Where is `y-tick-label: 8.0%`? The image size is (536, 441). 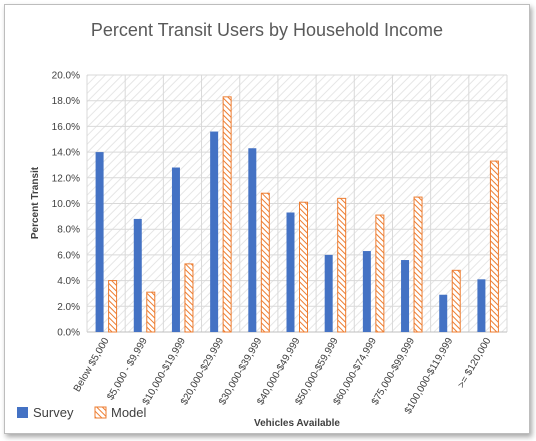
y-tick-label: 8.0% is located at coordinates (68, 230).